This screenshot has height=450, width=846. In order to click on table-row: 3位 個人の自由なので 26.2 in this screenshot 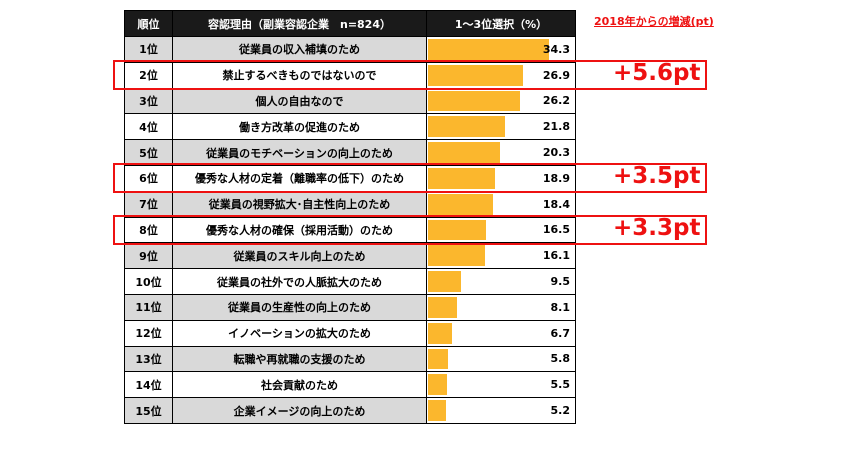, I will do `click(350, 101)`.